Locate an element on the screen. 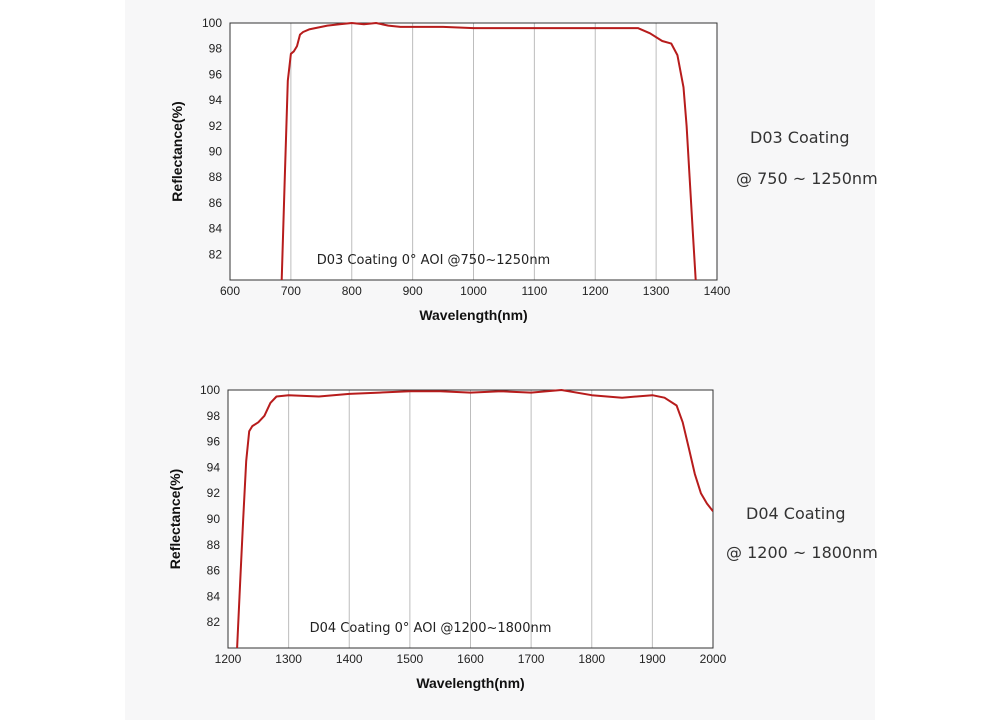 The height and width of the screenshot is (720, 1000). chart1-x-tick-label: 900 is located at coordinates (413, 291).